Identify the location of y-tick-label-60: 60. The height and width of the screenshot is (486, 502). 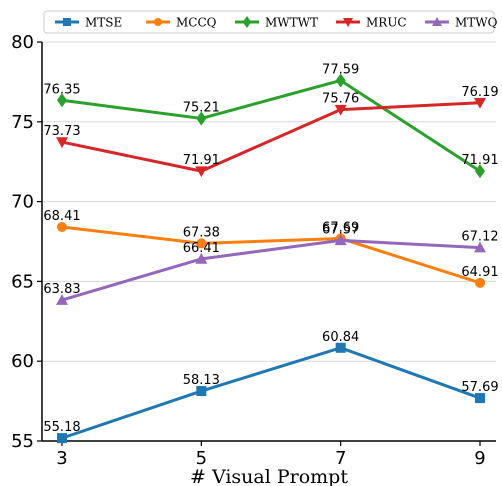
(22, 361).